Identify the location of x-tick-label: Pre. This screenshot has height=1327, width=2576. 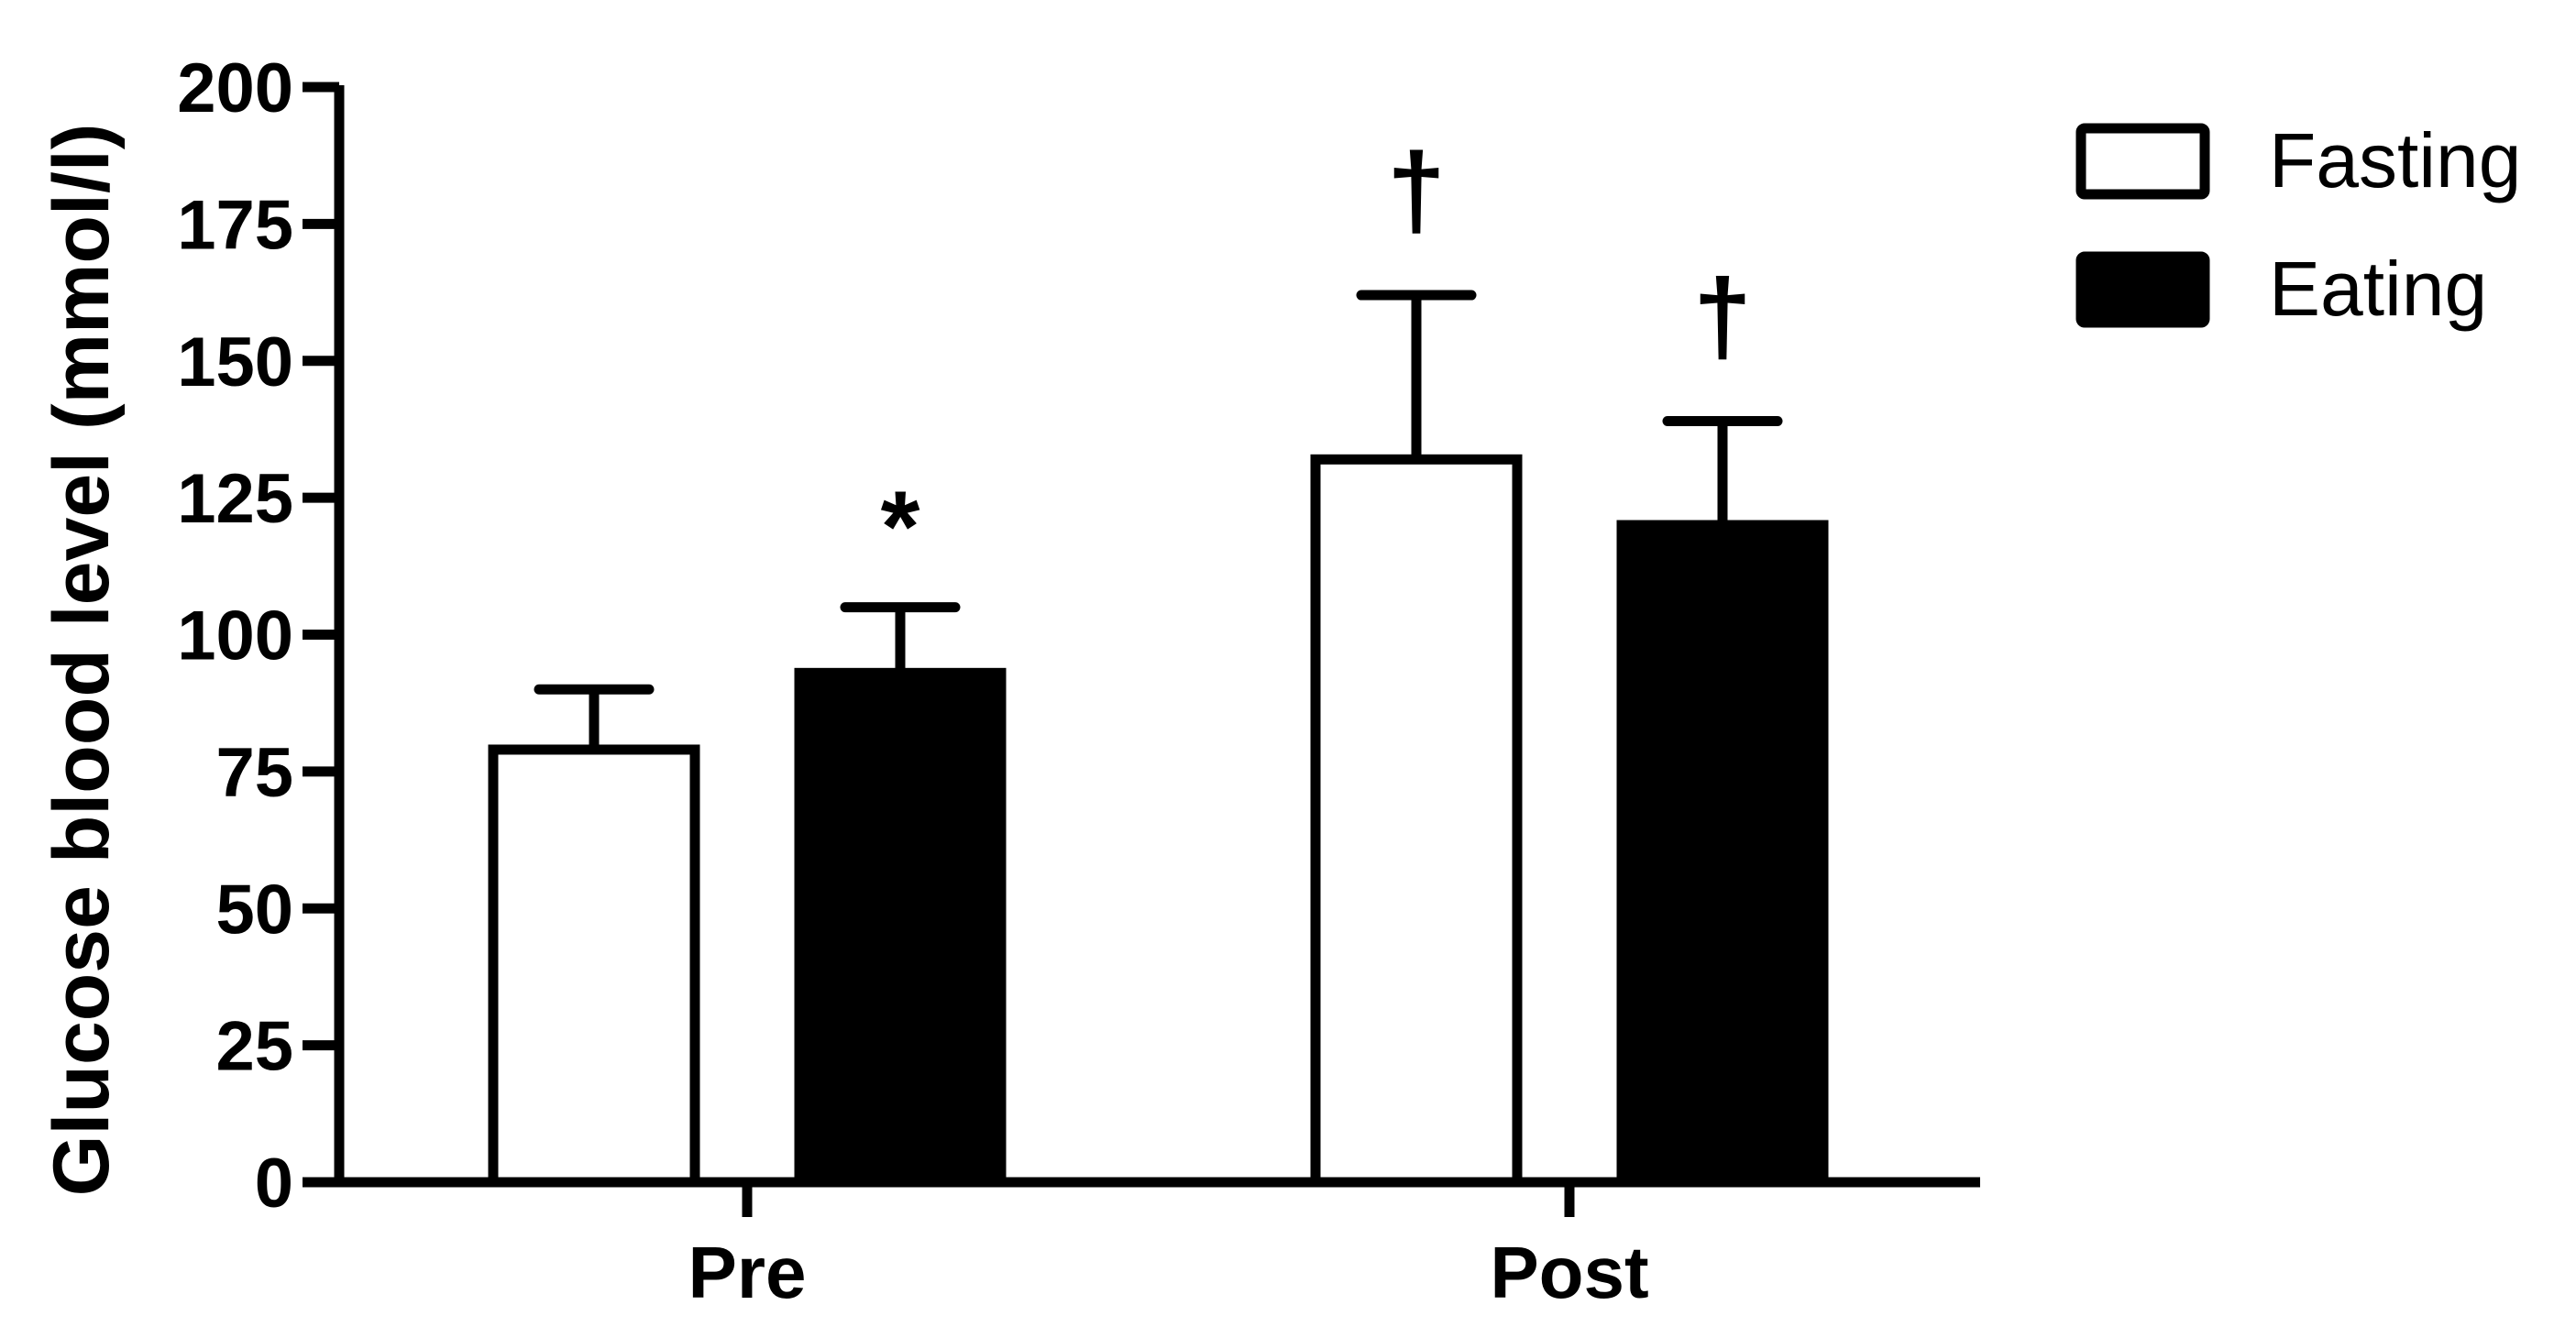
(747, 1272).